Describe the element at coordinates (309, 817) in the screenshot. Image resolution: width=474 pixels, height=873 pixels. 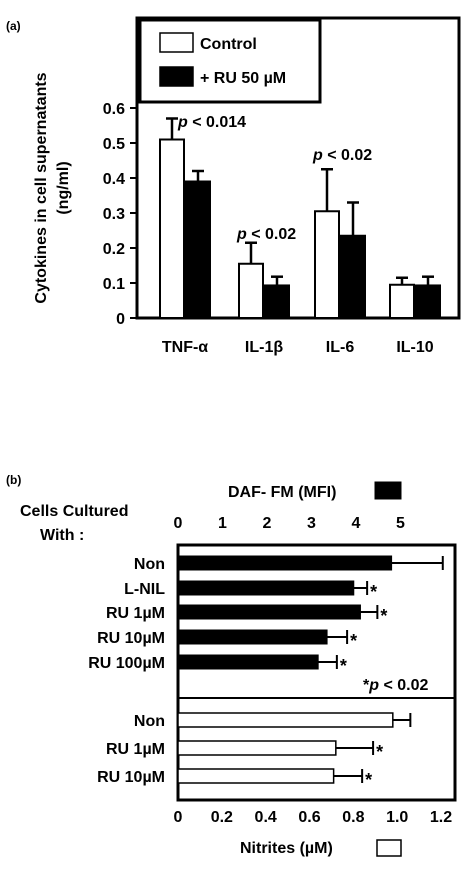
I see `nitrite-tick-label: 0.6` at that location.